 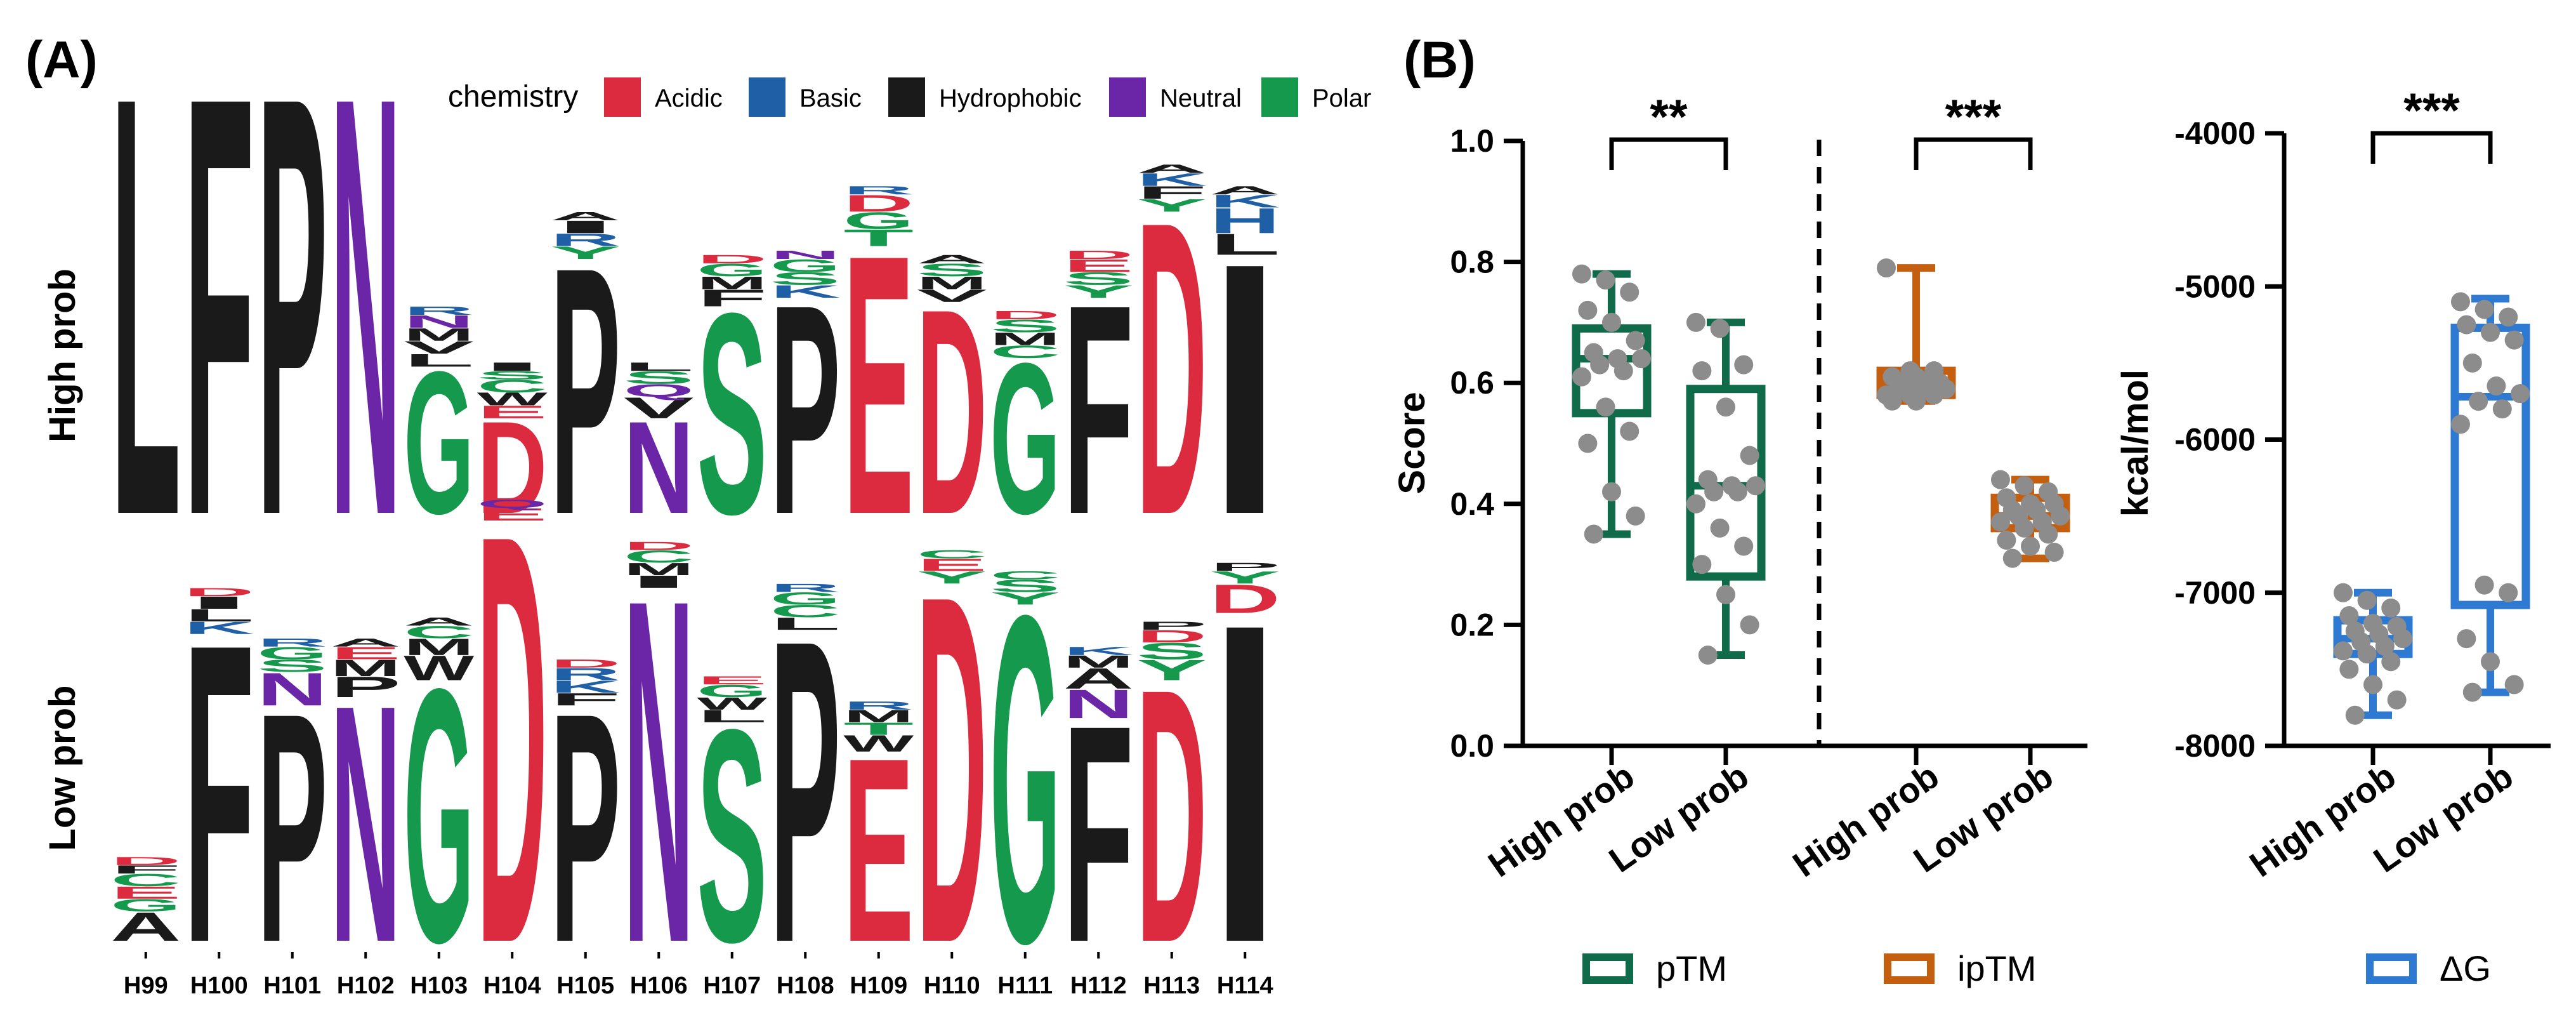 What do you see at coordinates (659, 391) in the screenshot?
I see `logo-letter-high-h106-2: Q` at bounding box center [659, 391].